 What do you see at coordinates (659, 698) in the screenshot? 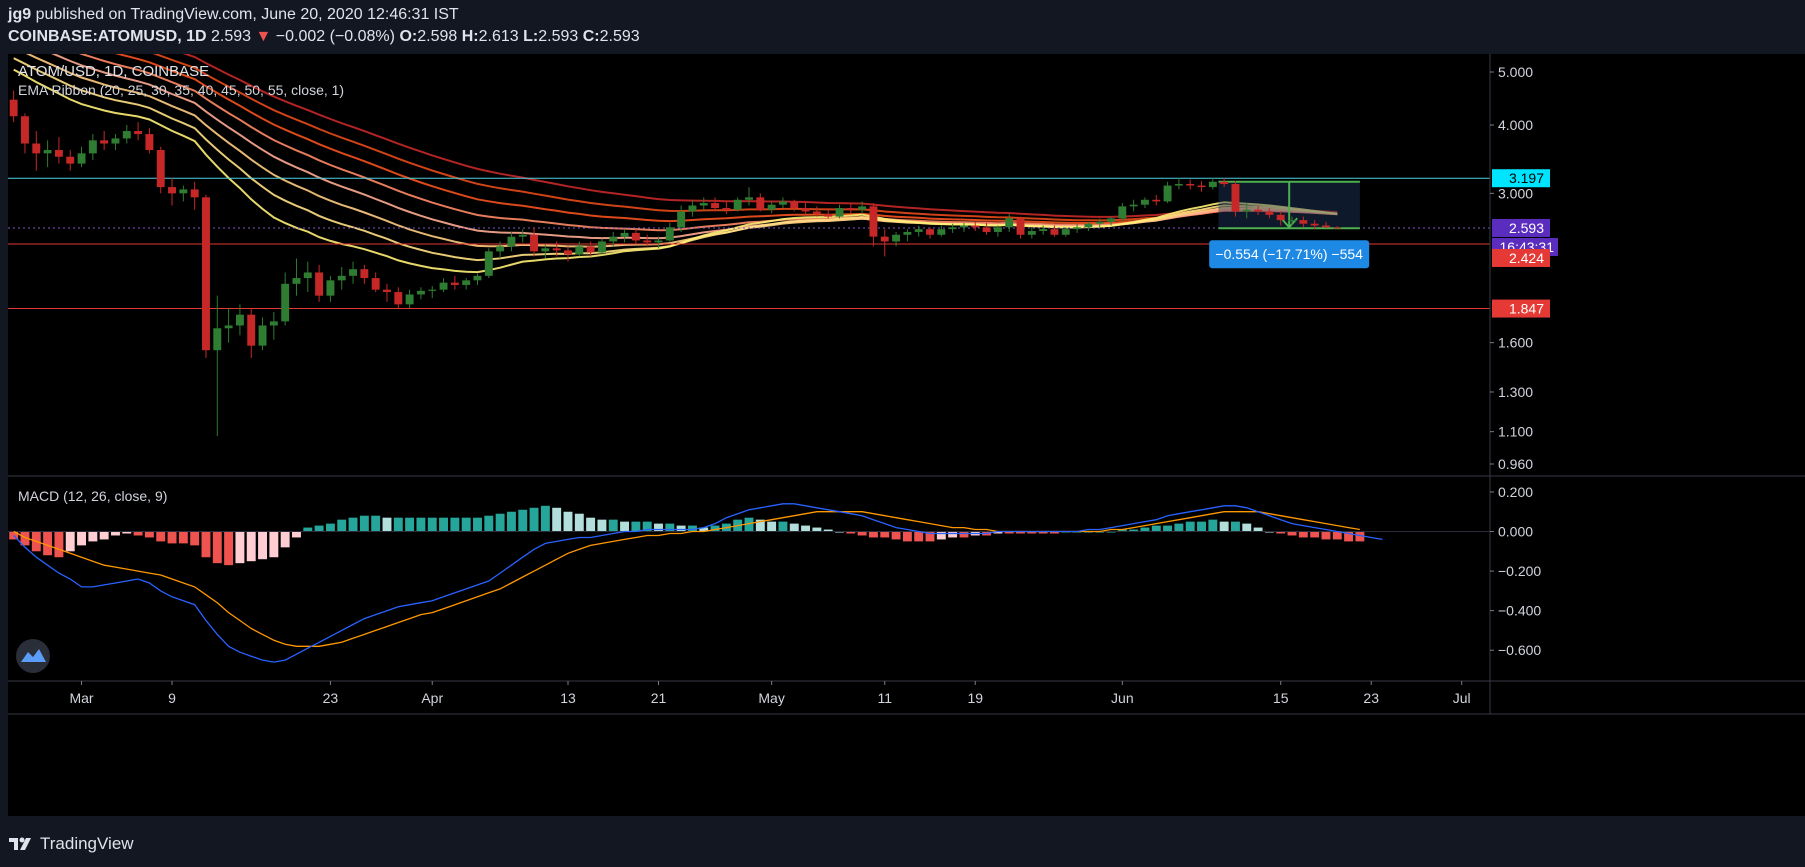
I see `time-tick-label: 21` at bounding box center [659, 698].